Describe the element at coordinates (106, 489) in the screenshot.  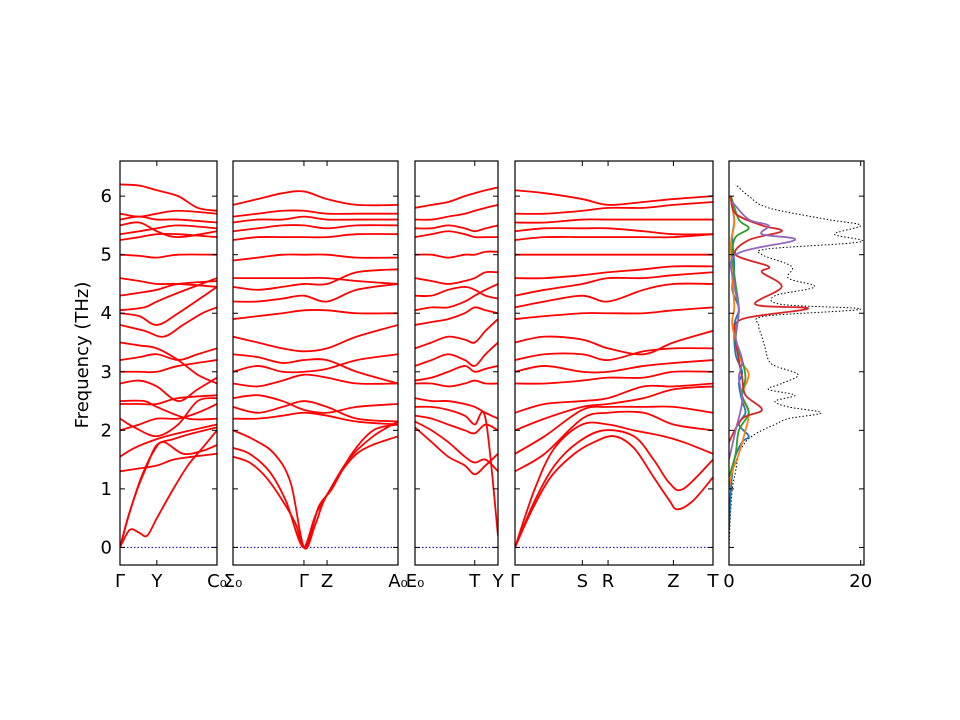
I see `y-tick-label: 1` at that location.